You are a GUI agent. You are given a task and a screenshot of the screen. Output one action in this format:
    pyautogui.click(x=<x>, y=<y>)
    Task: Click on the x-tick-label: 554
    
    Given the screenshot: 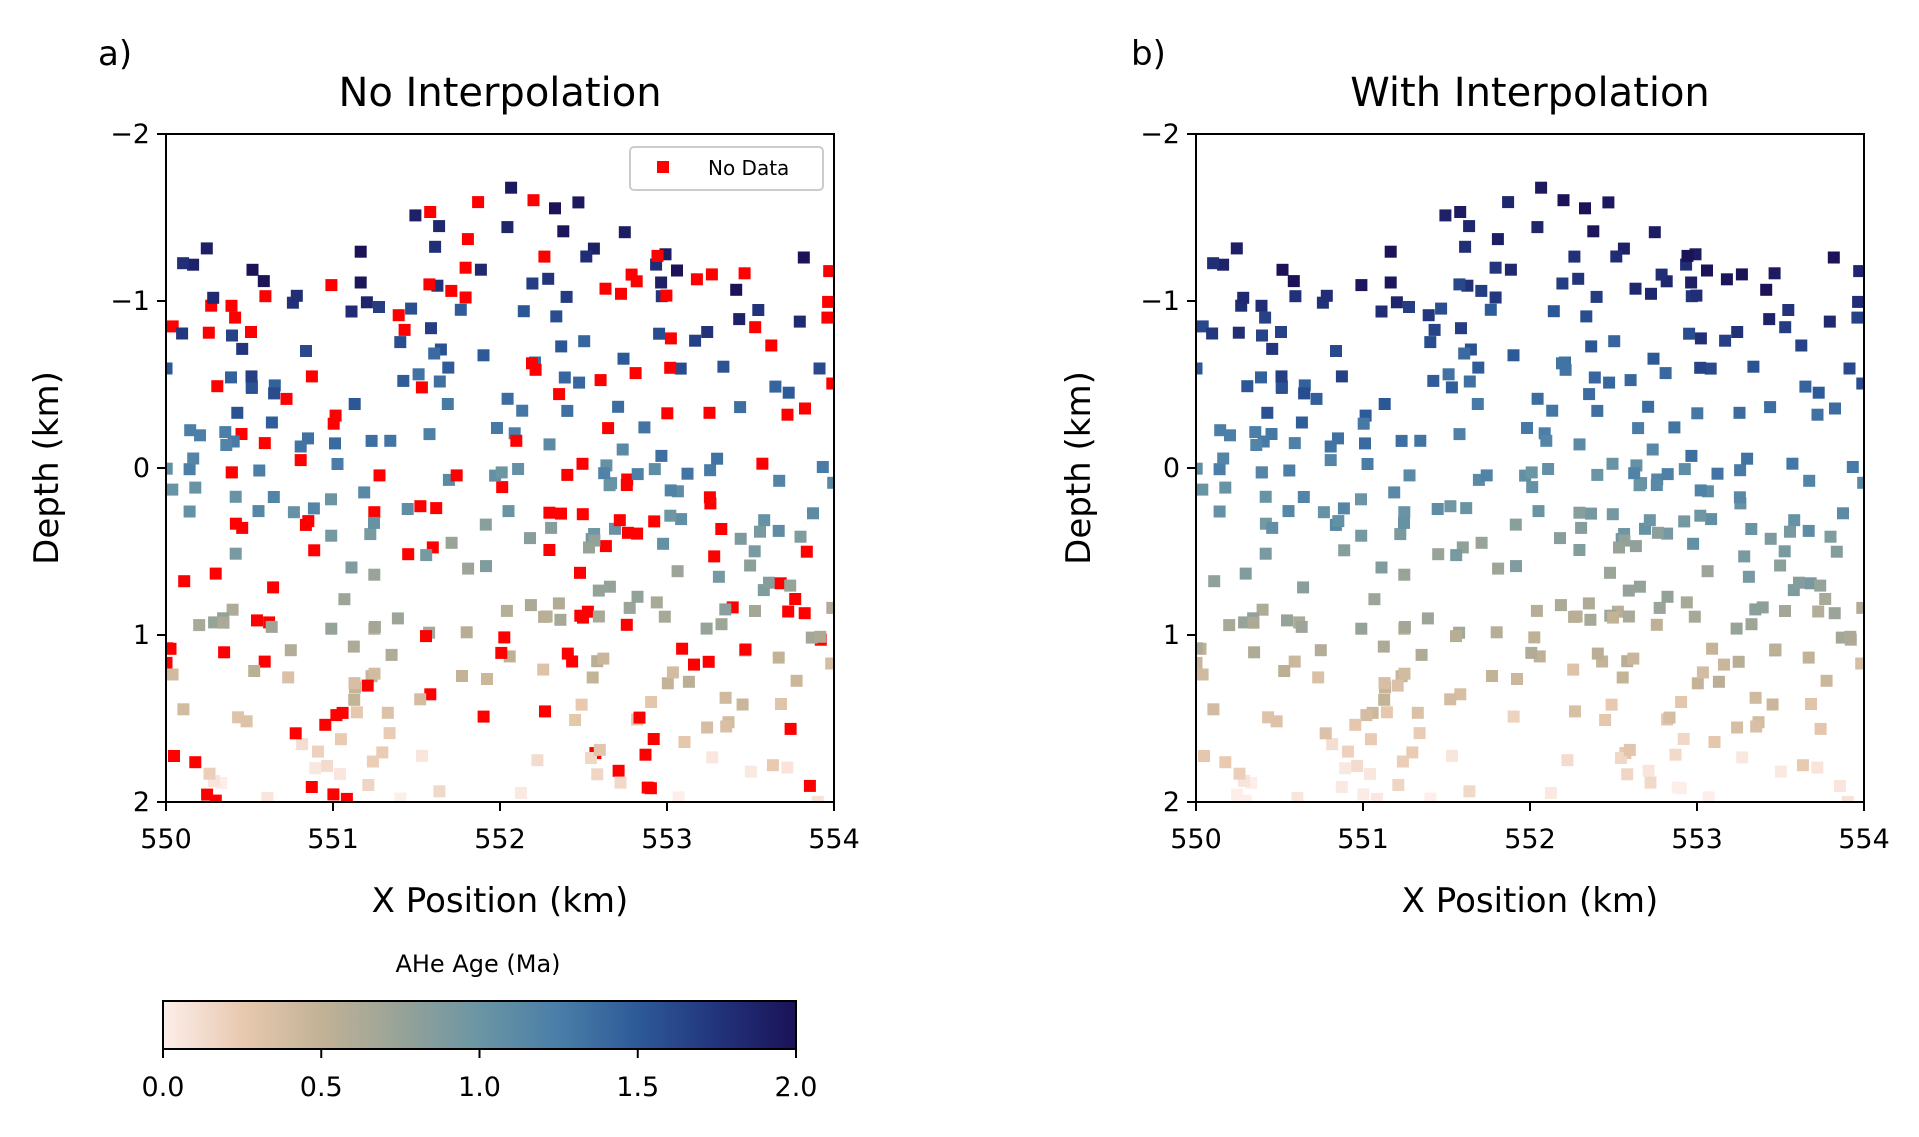 What is the action you would take?
    pyautogui.click(x=1864, y=839)
    